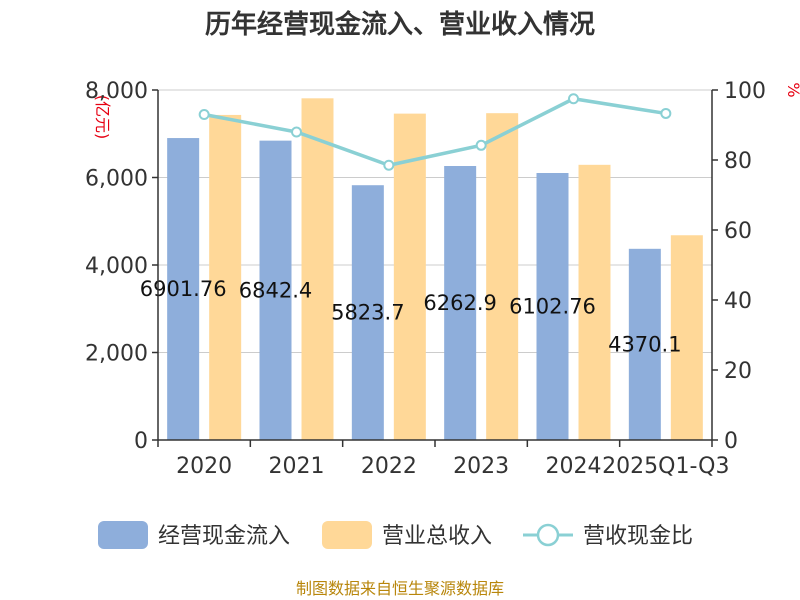 The width and height of the screenshot is (800, 600). Describe the element at coordinates (738, 161) in the screenshot. I see `y-right-tick-label: 80` at that location.